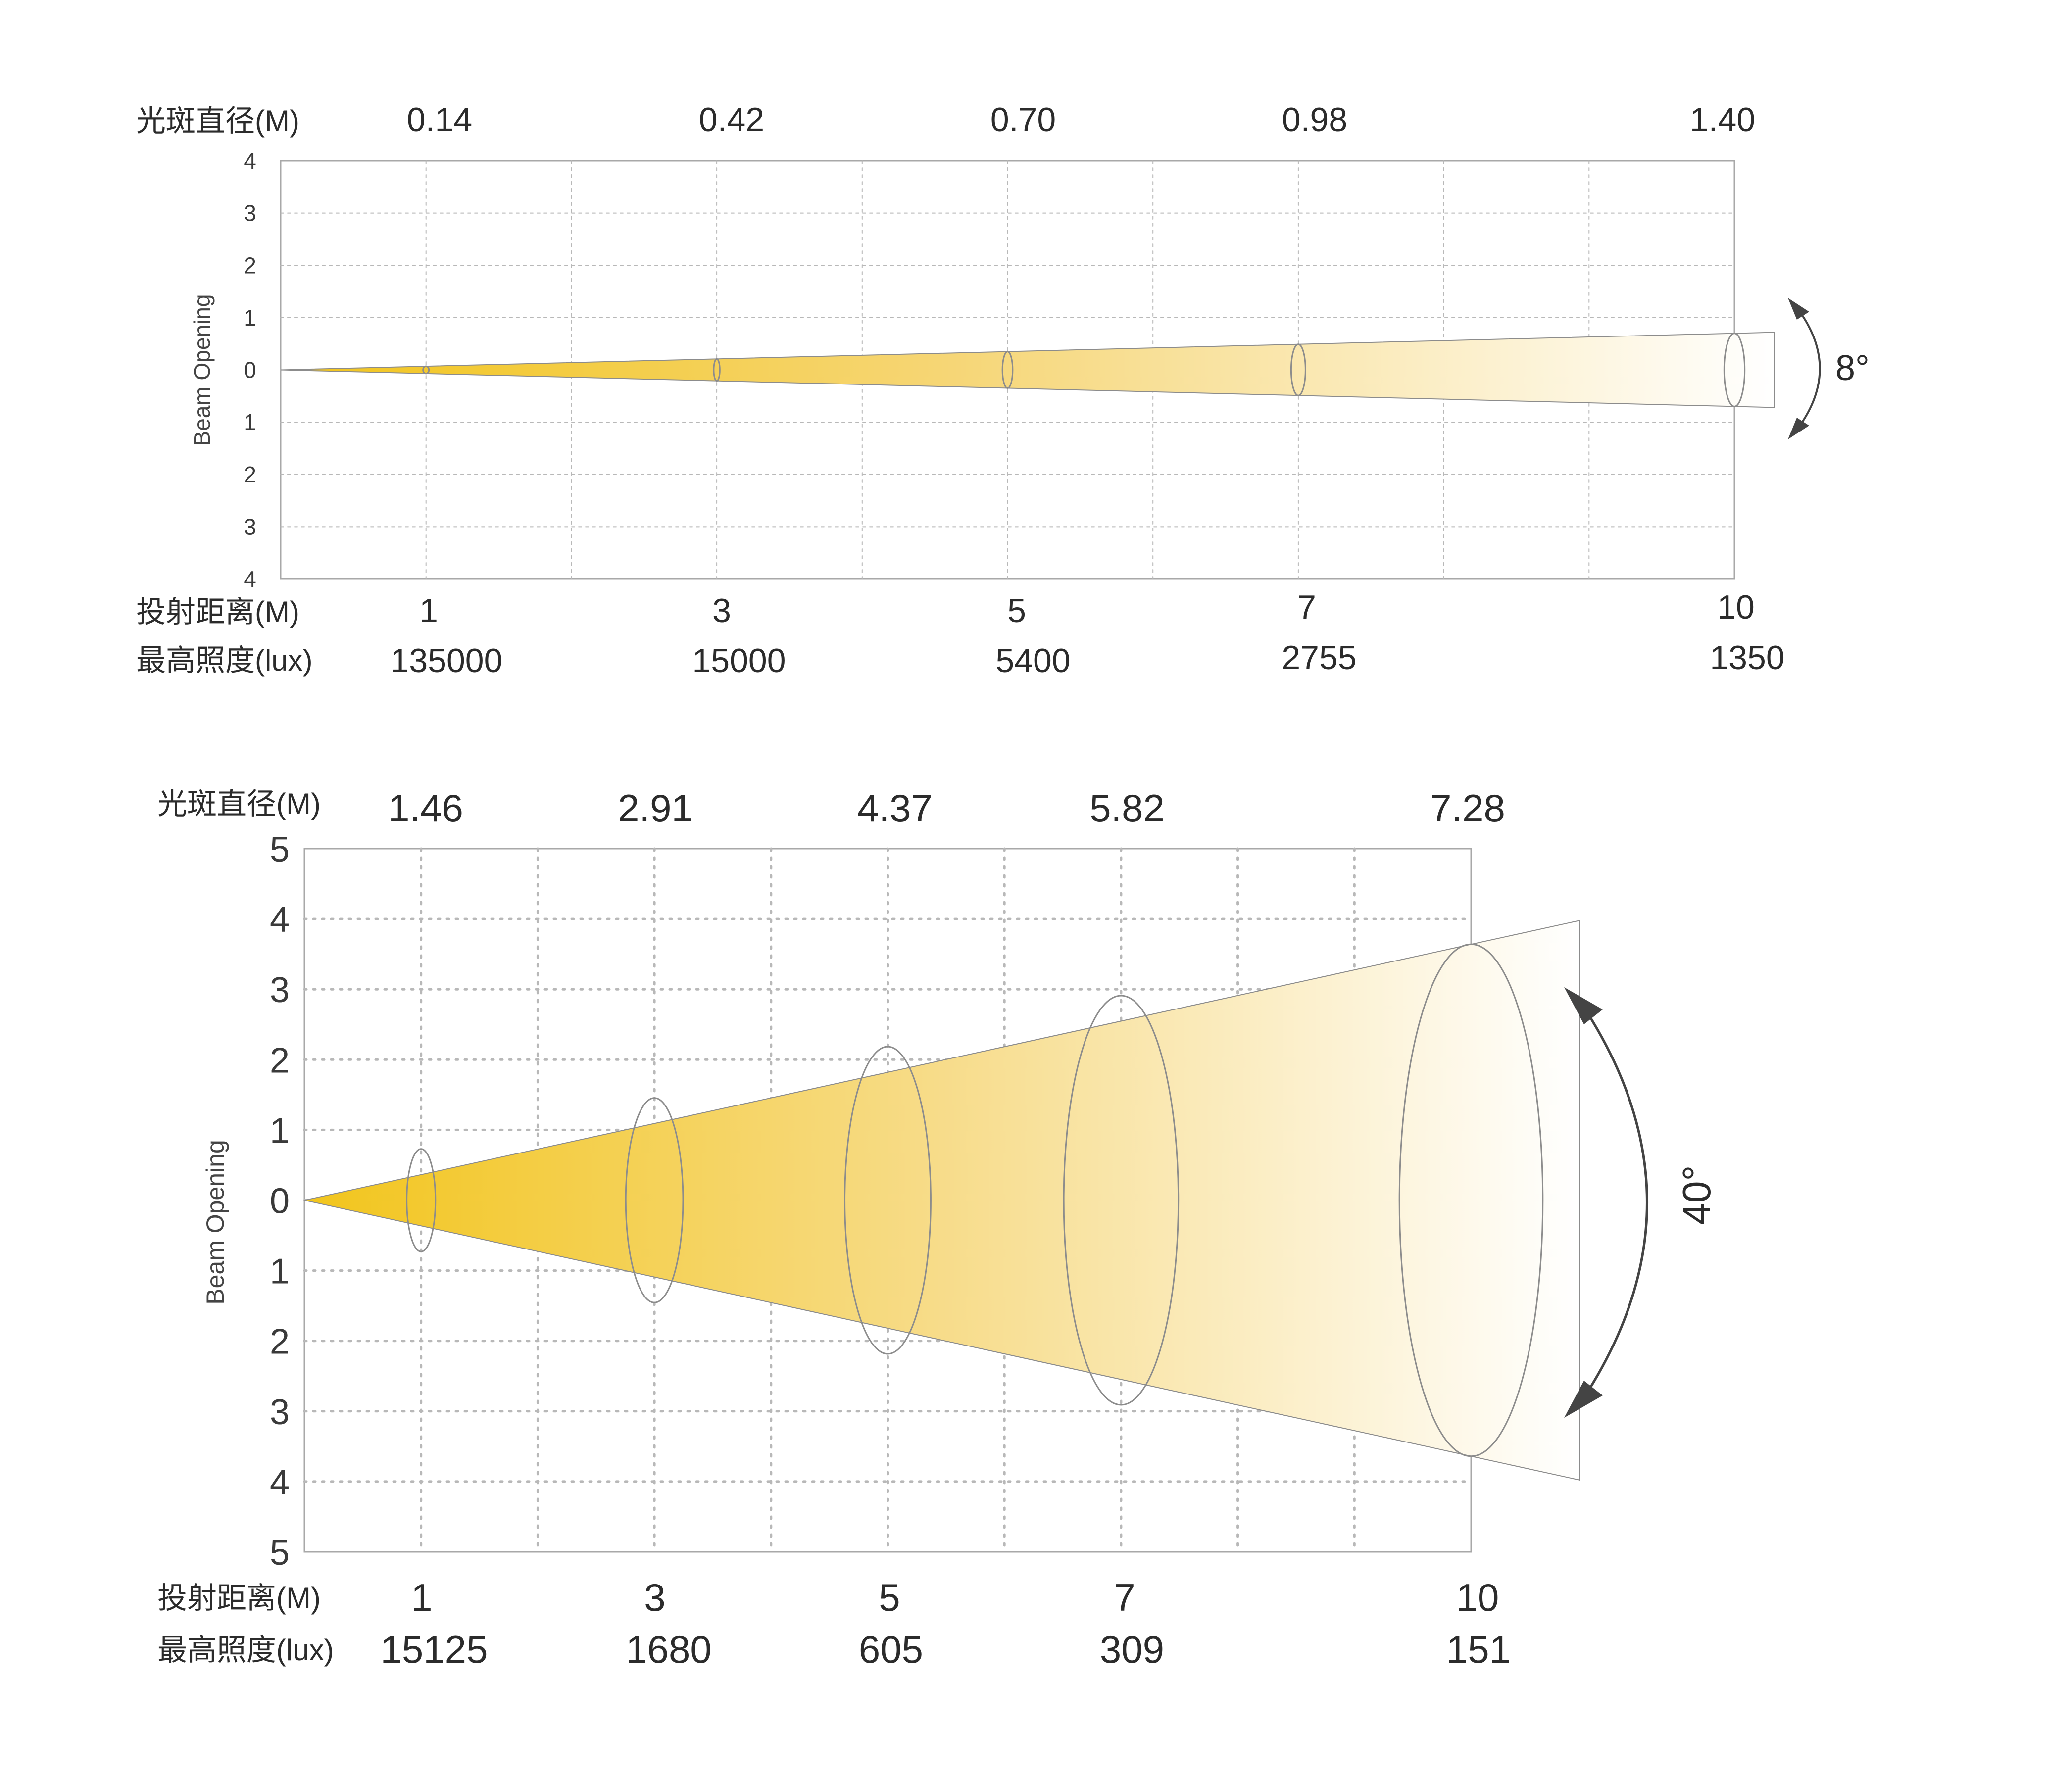 Image resolution: width=2072 pixels, height=1778 pixels. I want to click on illuminance-label: 1350, so click(1747, 657).